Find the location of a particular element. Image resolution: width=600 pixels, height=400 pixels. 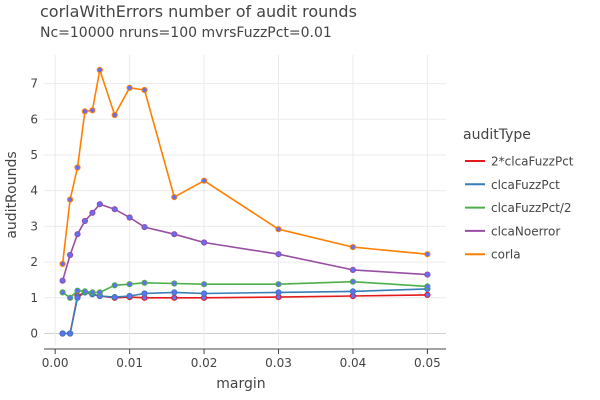

y-tick-label: 5 is located at coordinates (34, 155).